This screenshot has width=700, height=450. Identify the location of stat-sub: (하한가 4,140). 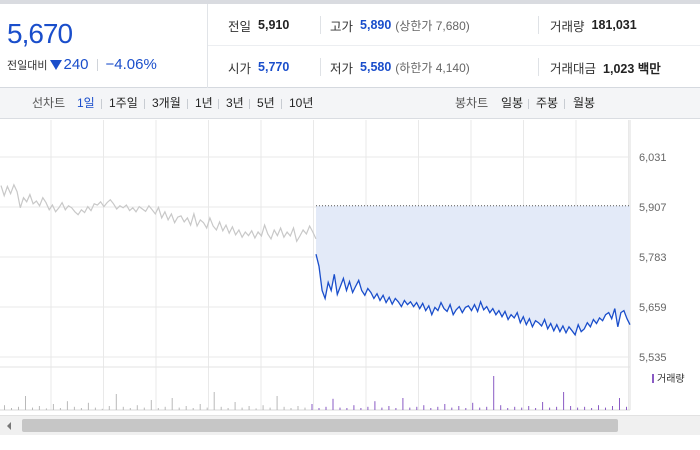
(432, 67).